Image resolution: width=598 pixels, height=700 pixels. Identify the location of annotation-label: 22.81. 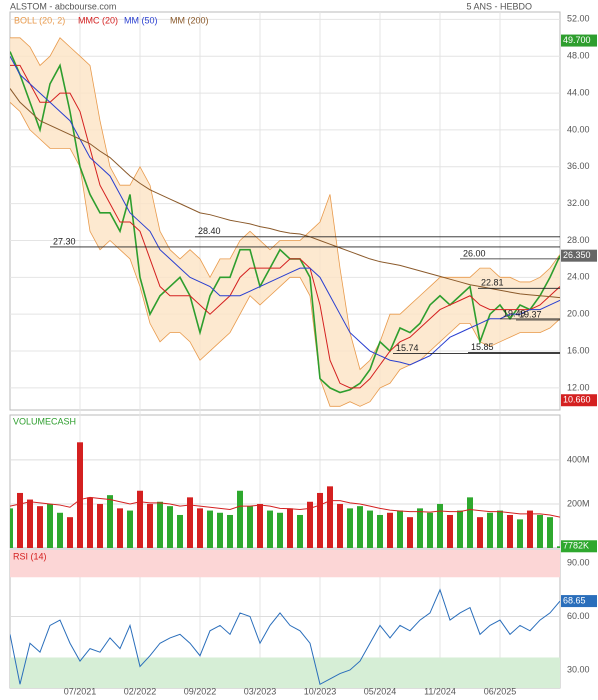
(492, 283).